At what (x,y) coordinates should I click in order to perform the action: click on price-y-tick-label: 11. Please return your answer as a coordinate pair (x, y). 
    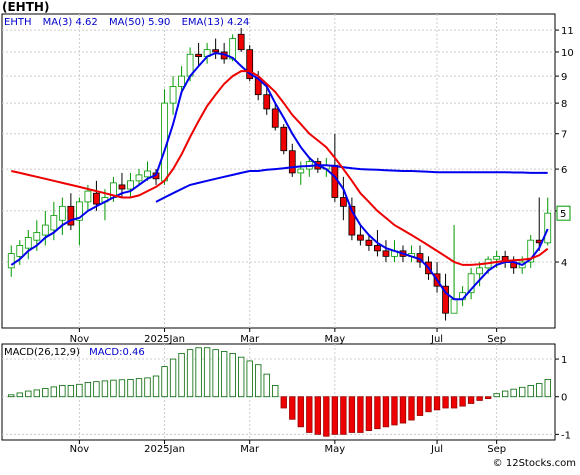
    Looking at the image, I should click on (567, 31).